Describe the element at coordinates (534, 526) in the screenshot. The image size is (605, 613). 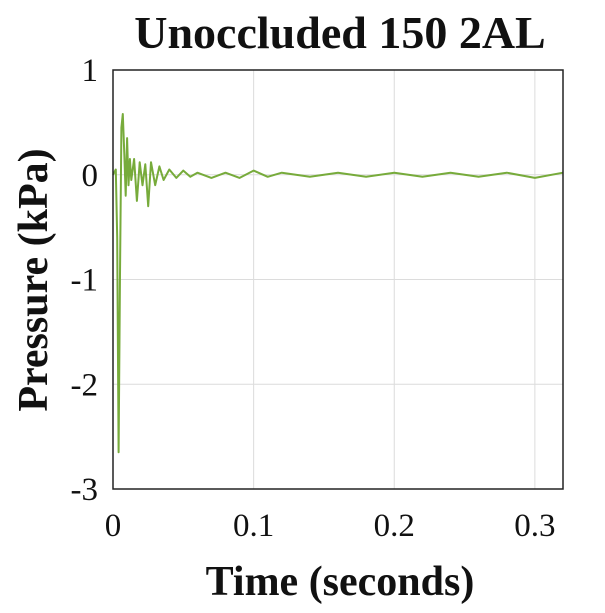
I see `x-tick-label: 0.3` at that location.